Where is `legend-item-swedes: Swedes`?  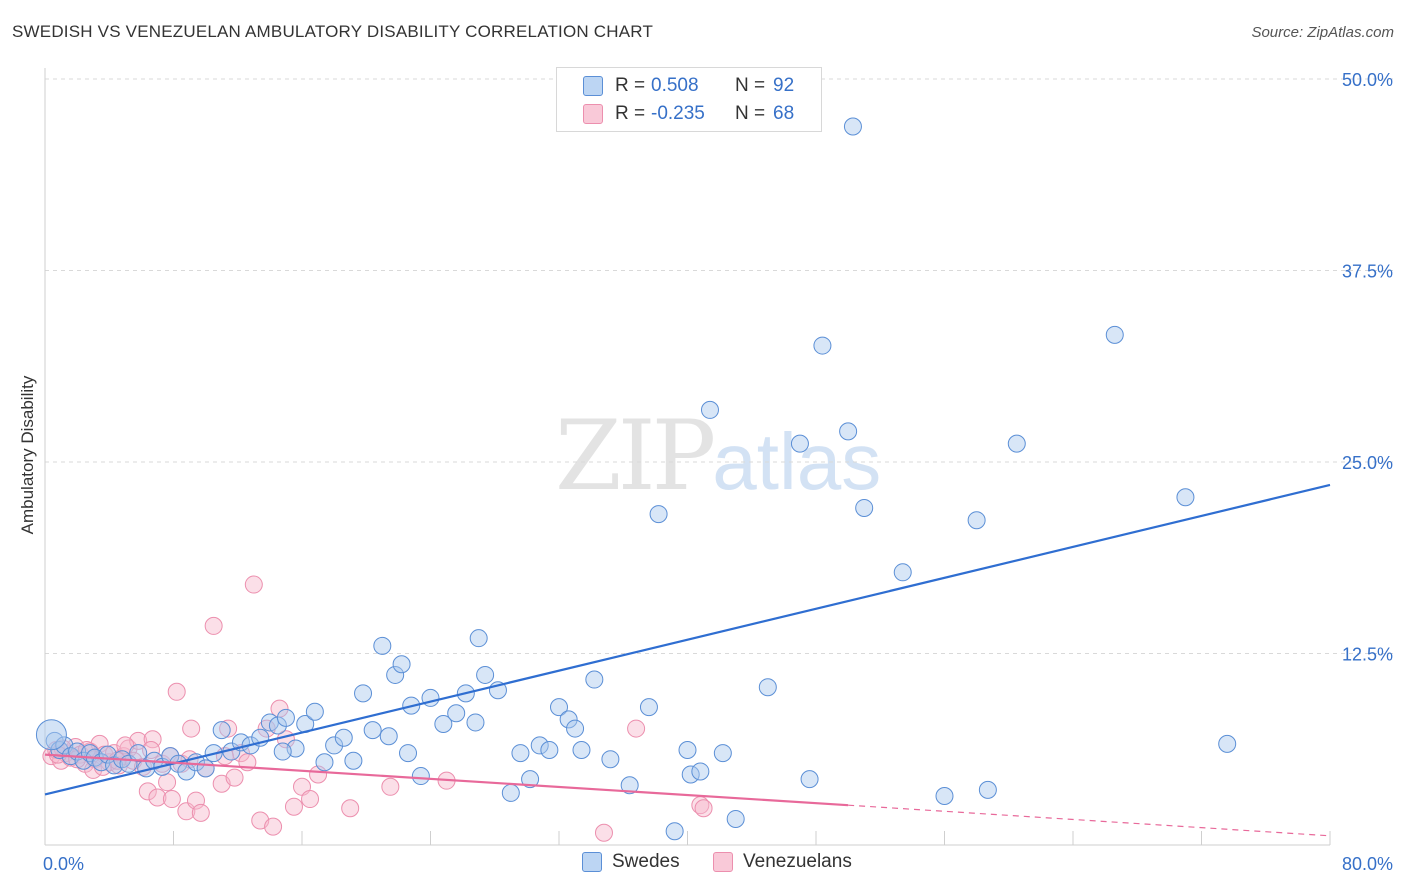
legend-item-swedes: Swedes is located at coordinates (631, 862).